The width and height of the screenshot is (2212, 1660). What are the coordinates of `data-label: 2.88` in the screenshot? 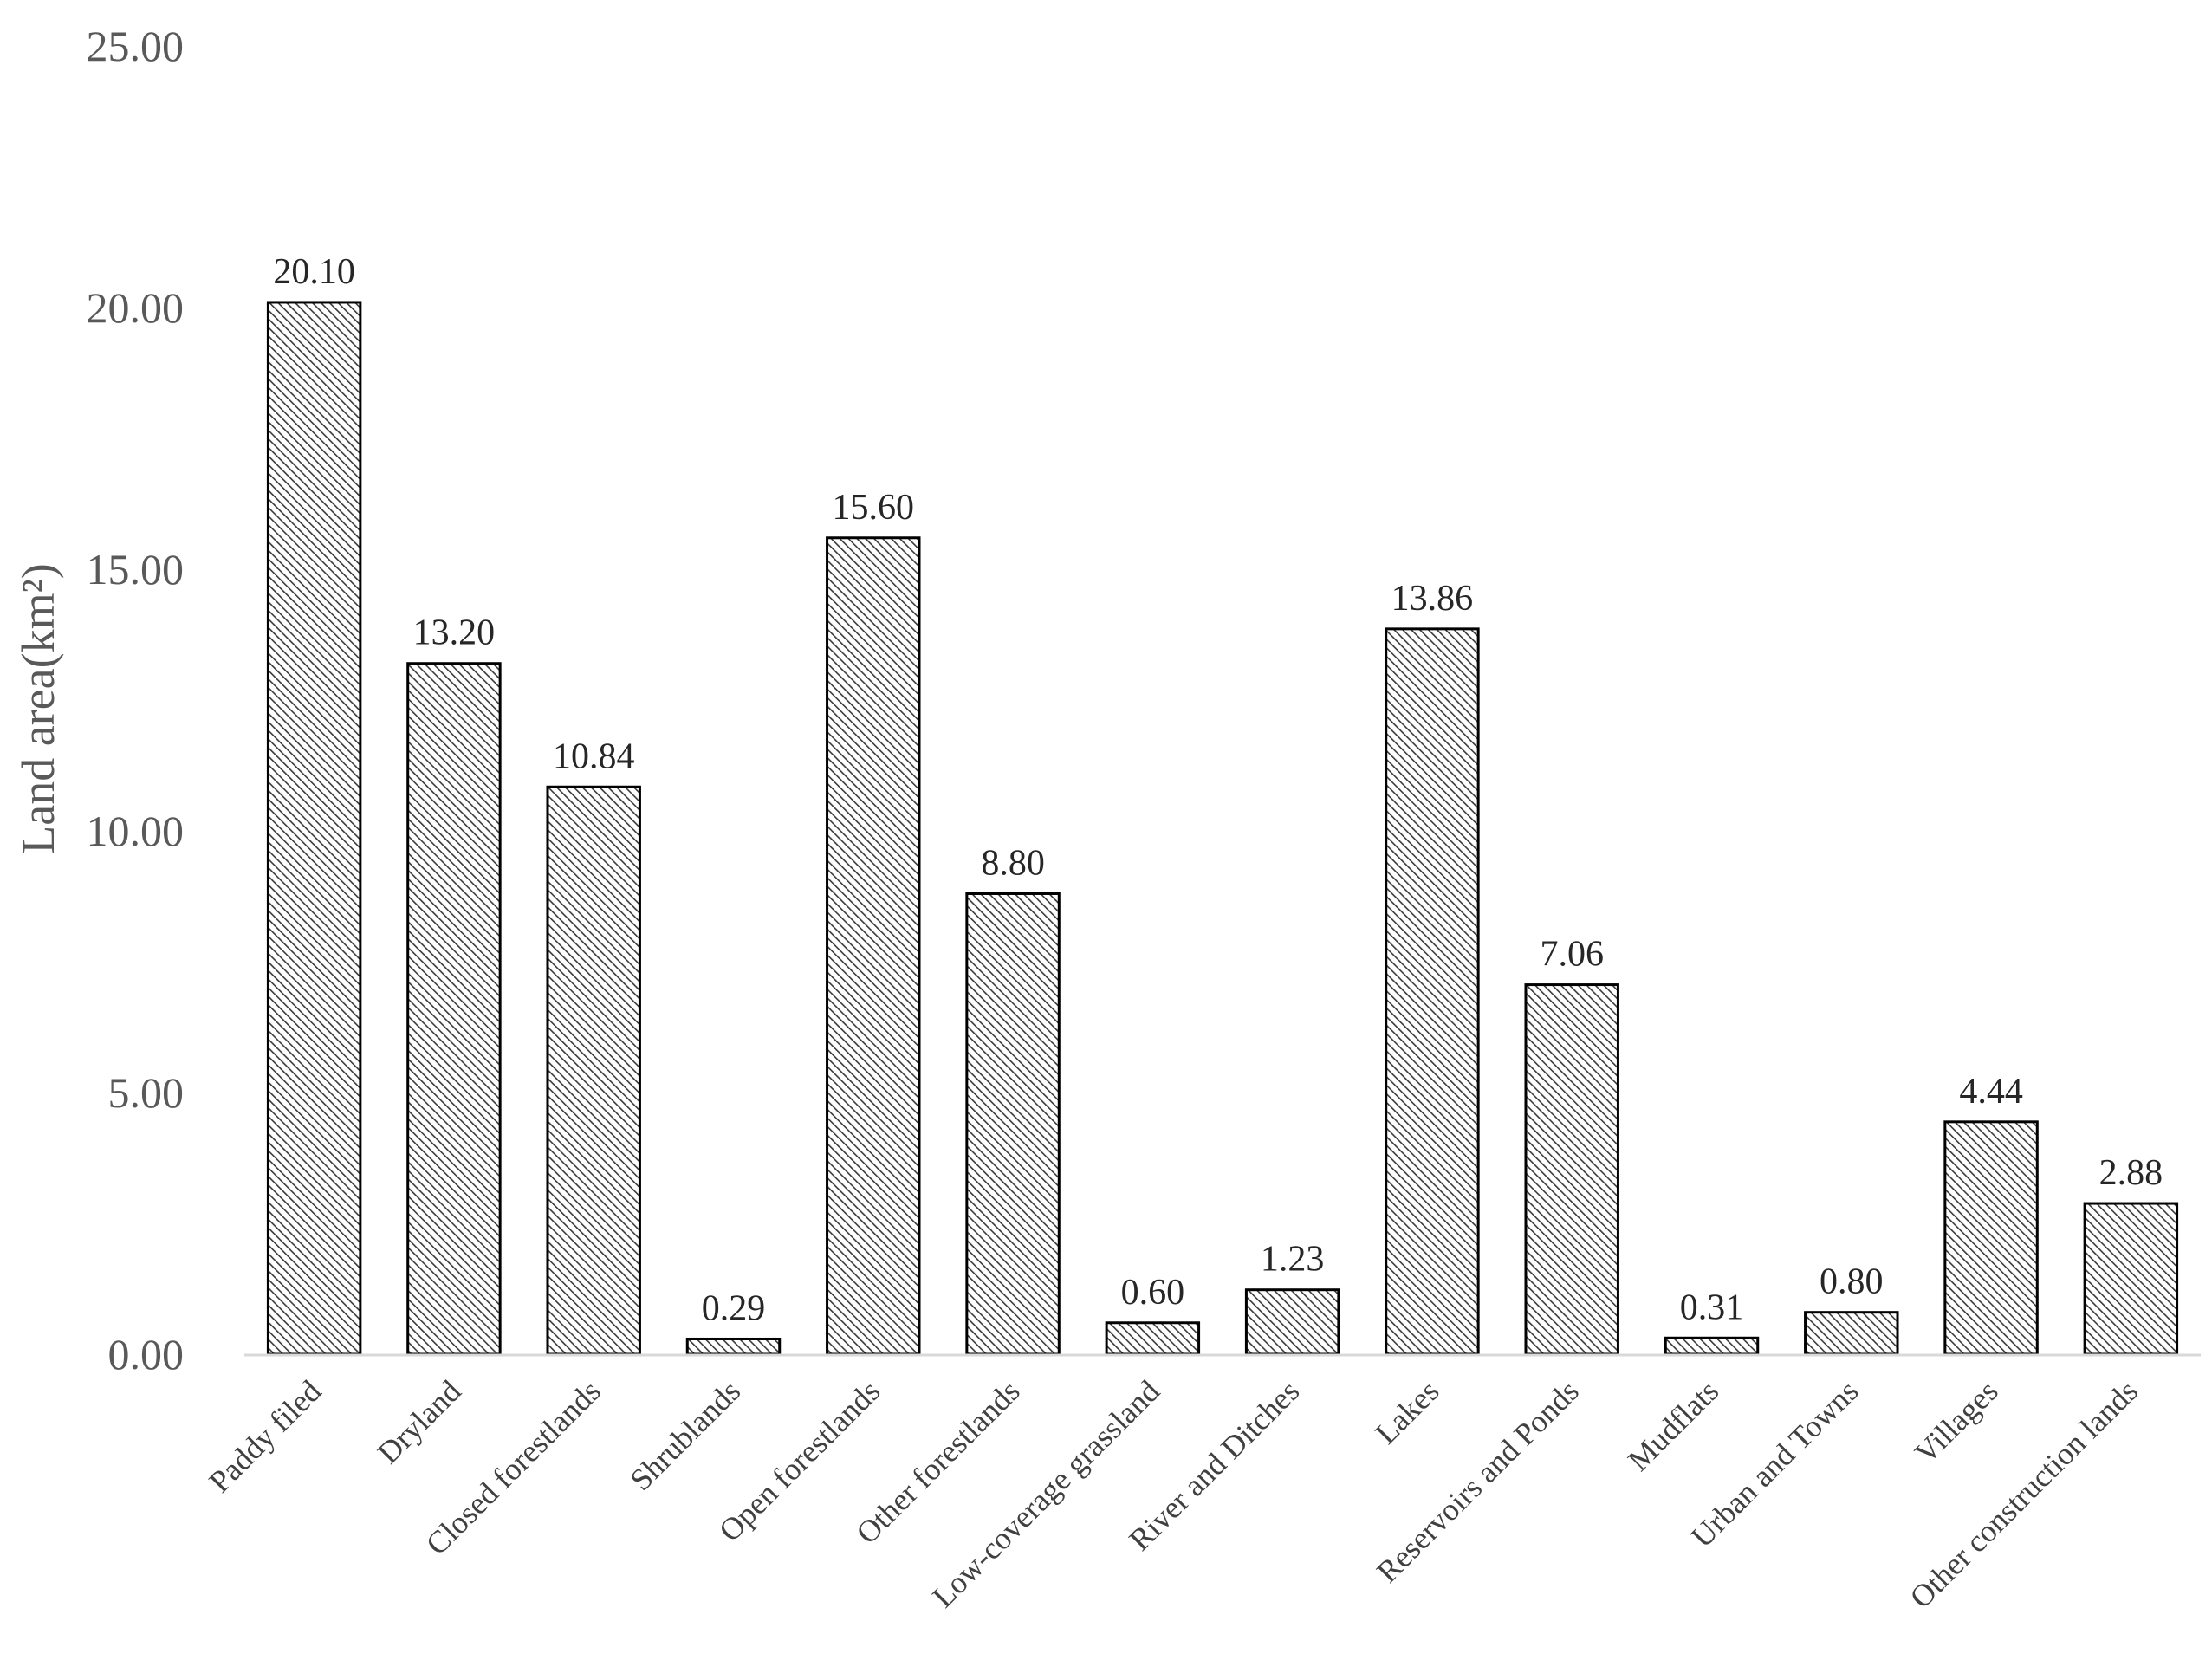 It's located at (2131, 1173).